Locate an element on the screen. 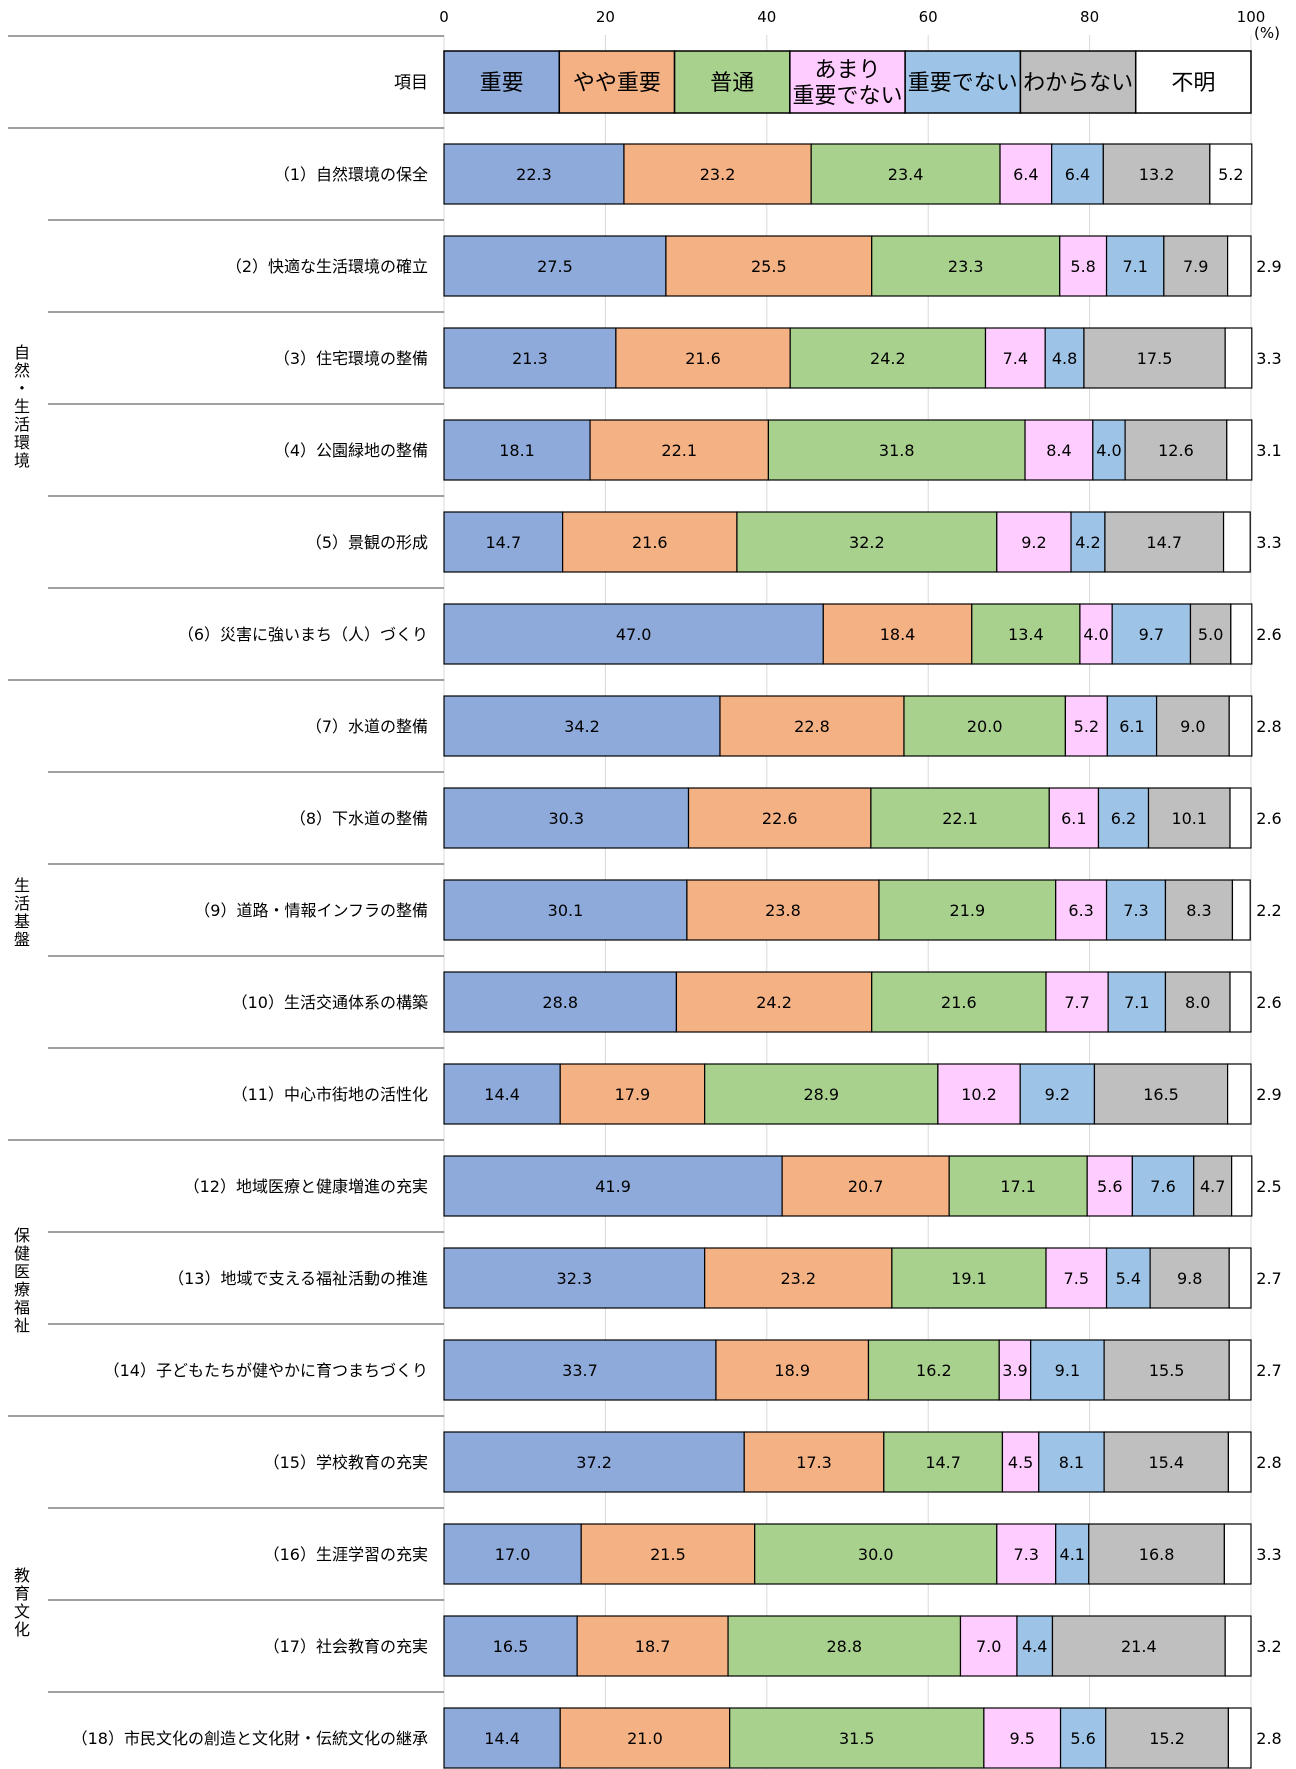 This screenshot has height=1769, width=1296. data-label: 2.6 is located at coordinates (1268, 1002).